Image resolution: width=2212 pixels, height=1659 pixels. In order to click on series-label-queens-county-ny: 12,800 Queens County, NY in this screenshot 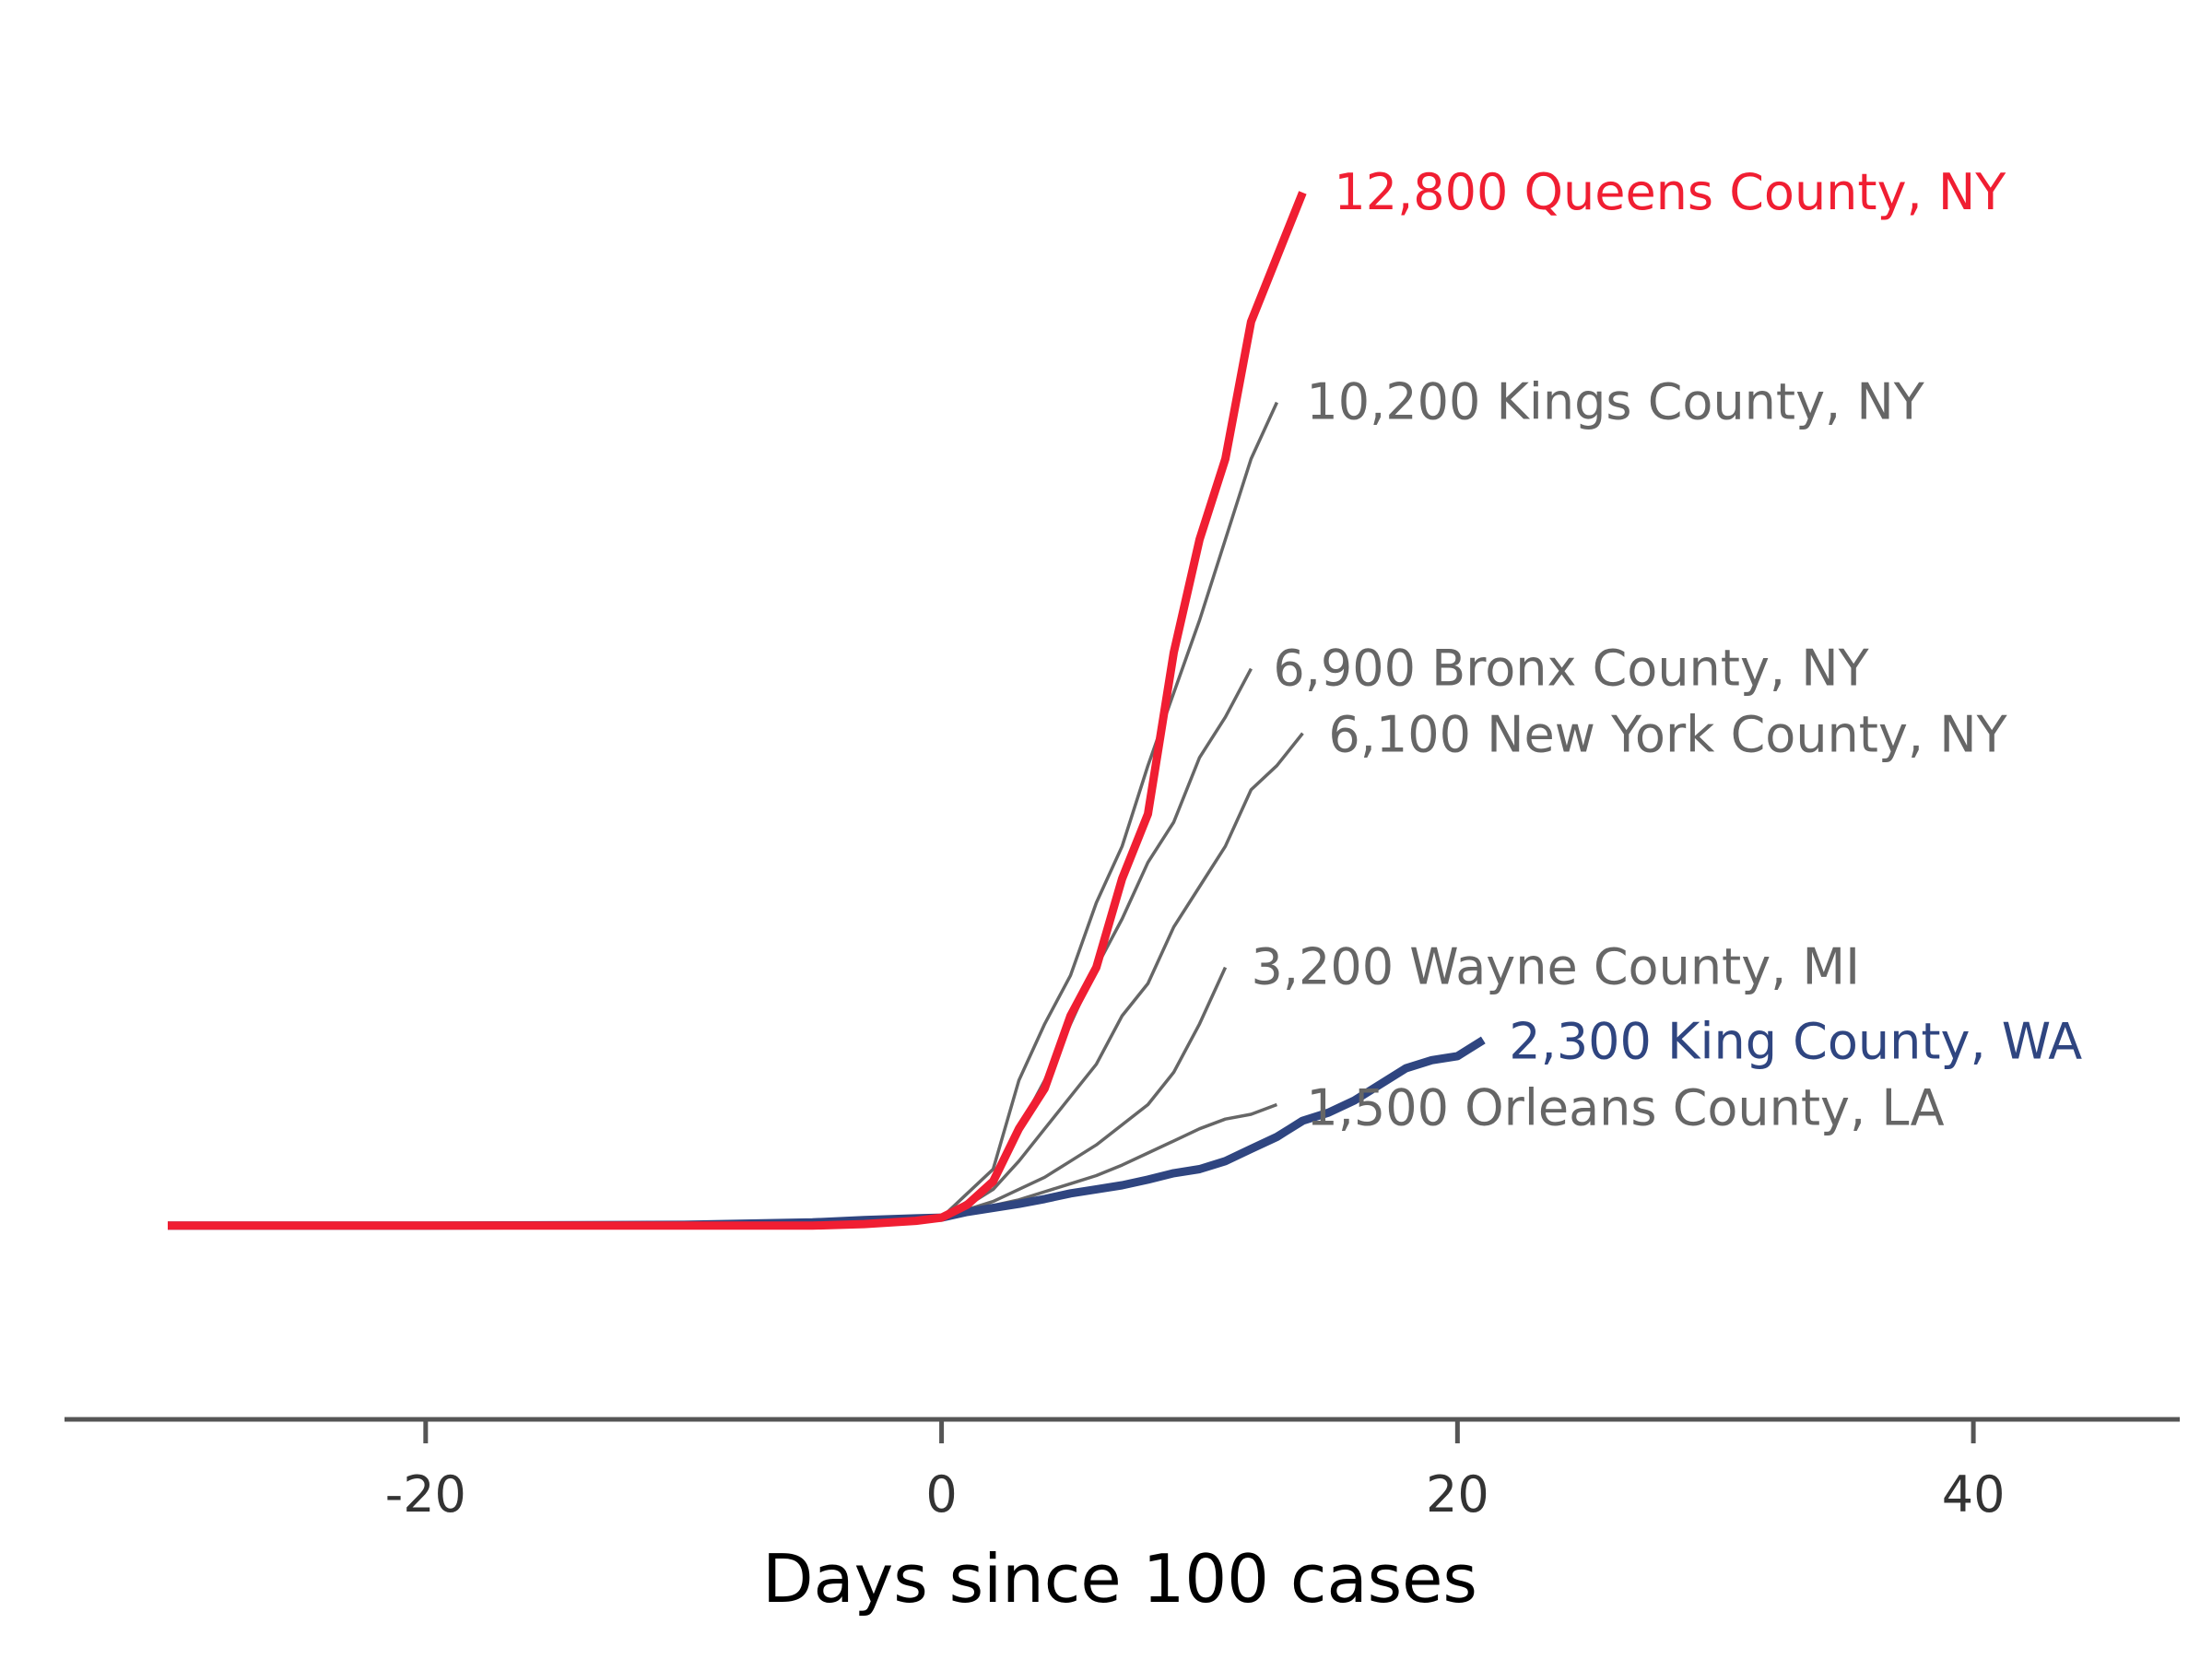, I will do `click(1670, 192)`.